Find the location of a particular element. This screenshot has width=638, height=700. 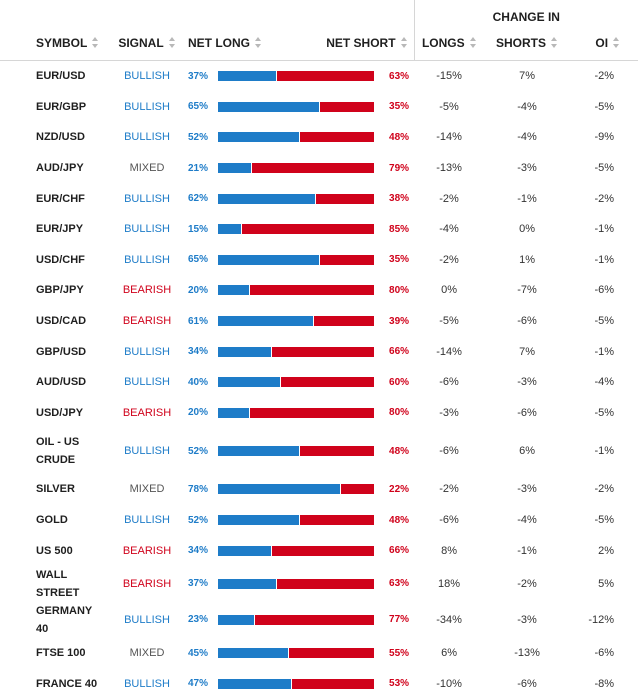

net-short-value: 66% is located at coordinates (399, 352).